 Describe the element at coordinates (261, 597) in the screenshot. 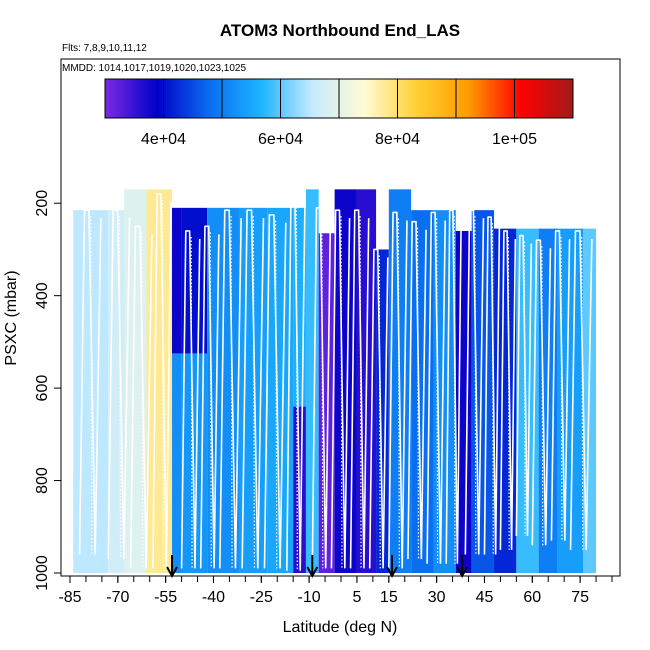

I see `x-tick-label: -25` at that location.